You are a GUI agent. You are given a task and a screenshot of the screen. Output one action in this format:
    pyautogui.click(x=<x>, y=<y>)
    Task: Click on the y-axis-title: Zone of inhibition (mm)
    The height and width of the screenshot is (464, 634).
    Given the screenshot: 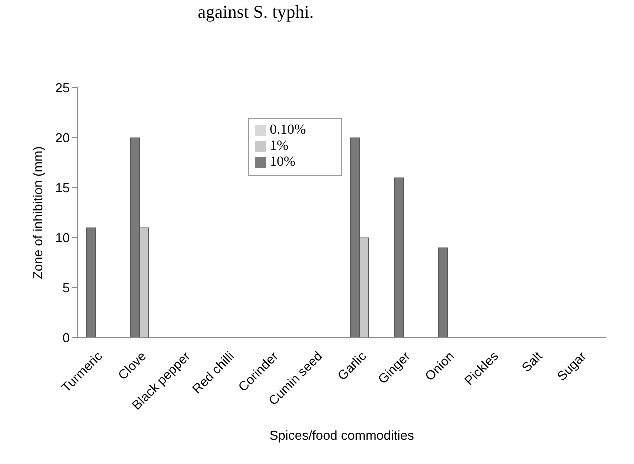 What is the action you would take?
    pyautogui.click(x=38, y=213)
    